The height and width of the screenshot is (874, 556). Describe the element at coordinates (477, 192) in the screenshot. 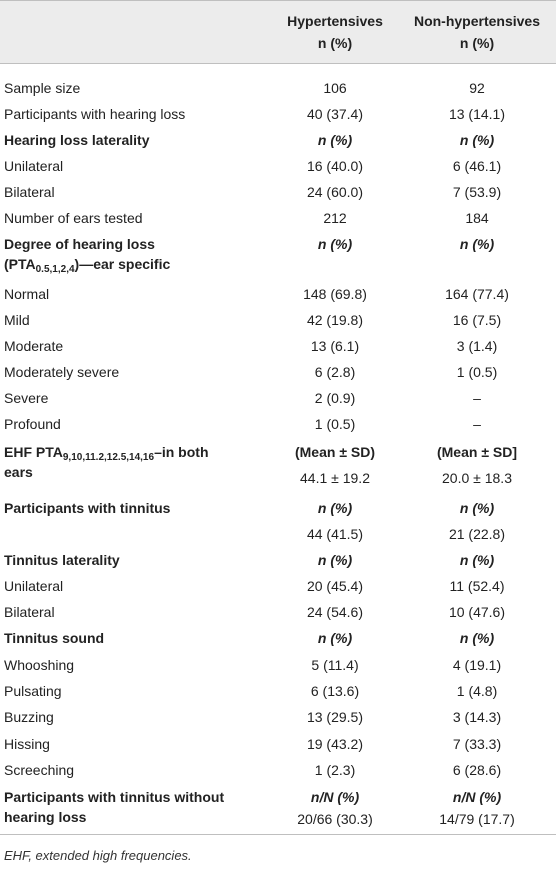

I see `row-value-non-hypertensives: 7 (53.9)` at that location.